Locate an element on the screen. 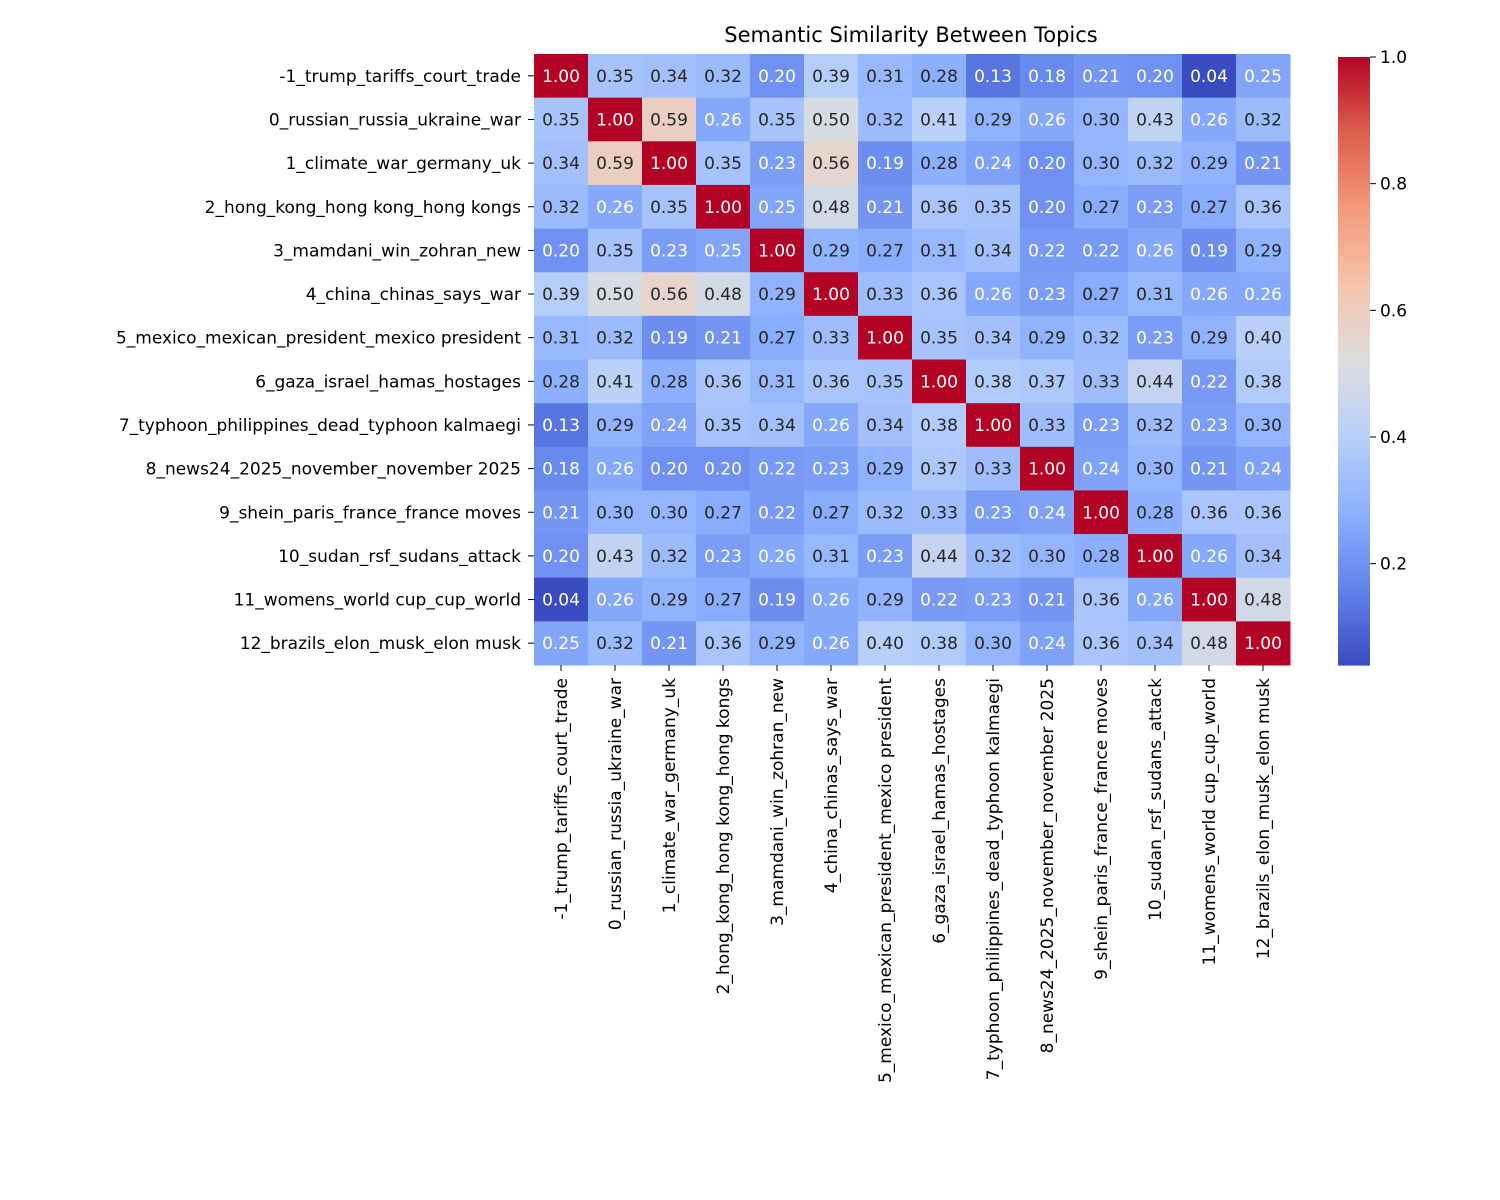  cell-value-label: 0.24 is located at coordinates (993, 164).